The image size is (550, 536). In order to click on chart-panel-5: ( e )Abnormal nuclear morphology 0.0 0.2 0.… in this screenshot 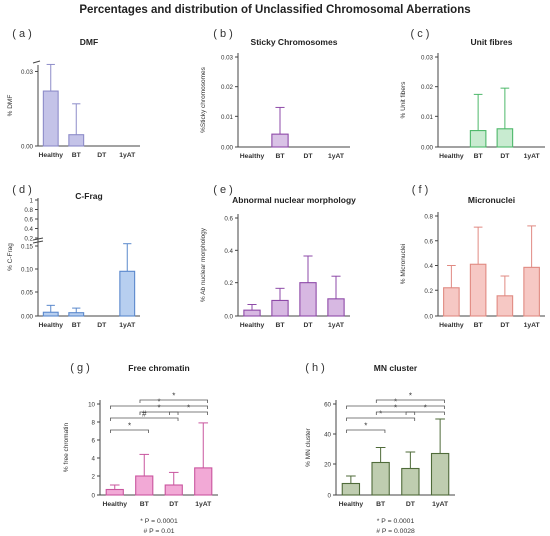, I will do `click(278, 256)`.